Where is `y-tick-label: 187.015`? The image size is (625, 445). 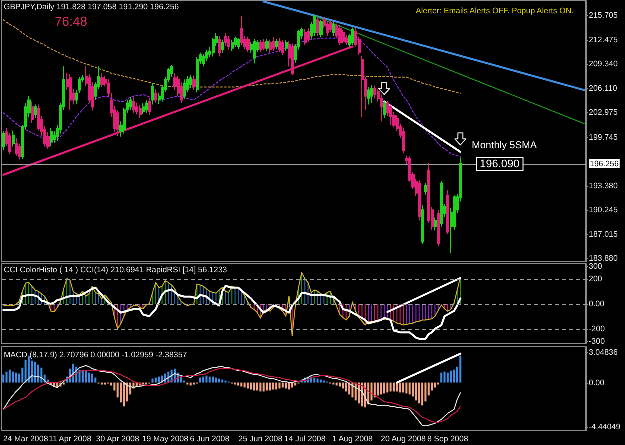 y-tick-label: 187.015 is located at coordinates (603, 234).